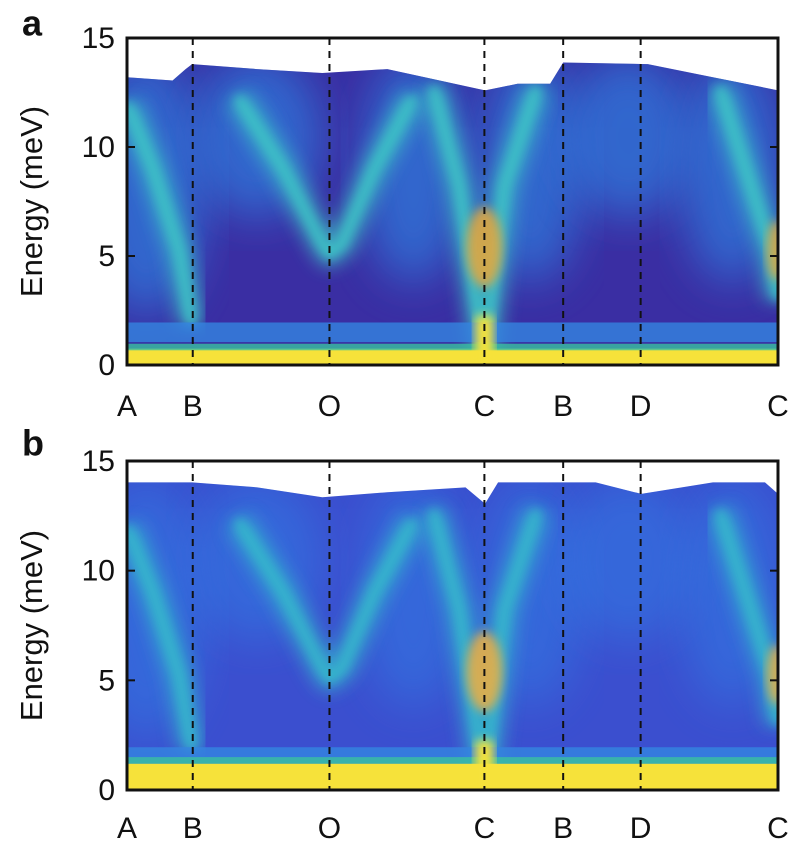  I want to click on panel-label: a, so click(32, 23).